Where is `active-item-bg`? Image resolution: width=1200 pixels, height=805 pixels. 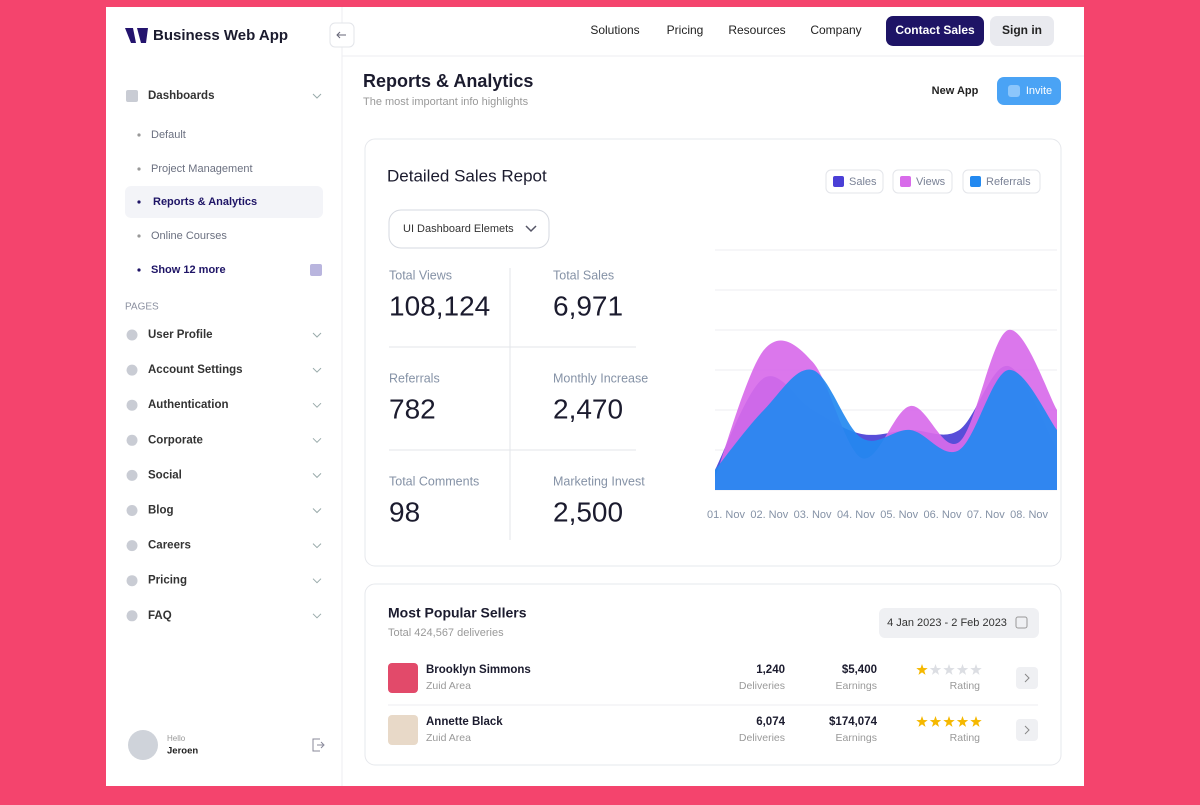
active-item-bg is located at coordinates (224, 202).